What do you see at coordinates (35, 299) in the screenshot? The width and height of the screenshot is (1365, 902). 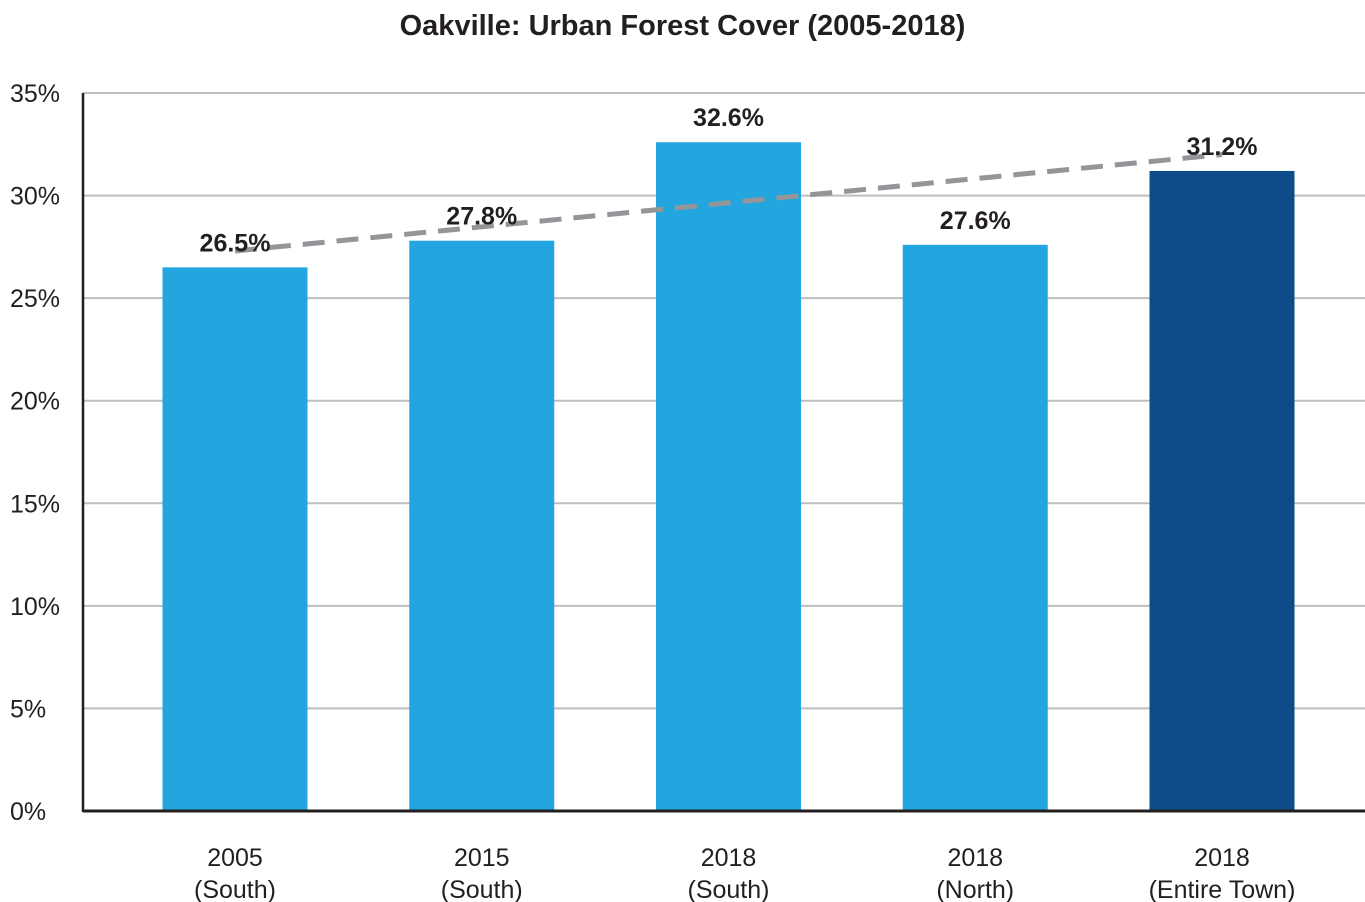 I see `y-tick-label: 25%` at bounding box center [35, 299].